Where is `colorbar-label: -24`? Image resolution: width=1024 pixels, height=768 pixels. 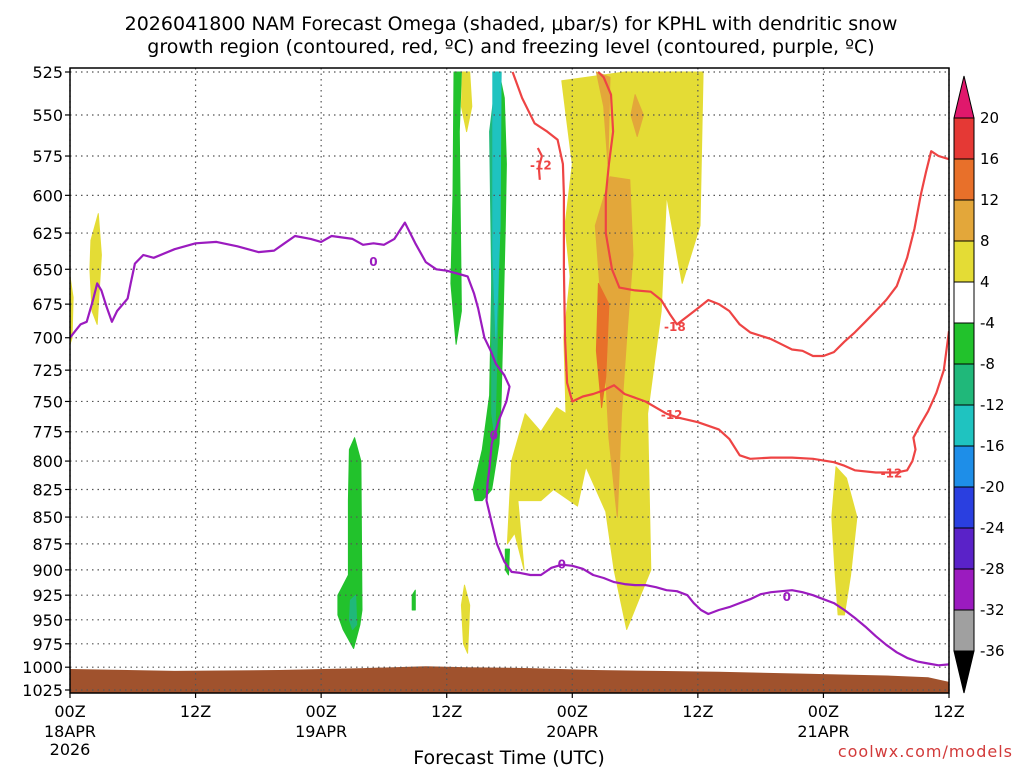
colorbar-label: -24 is located at coordinates (992, 528).